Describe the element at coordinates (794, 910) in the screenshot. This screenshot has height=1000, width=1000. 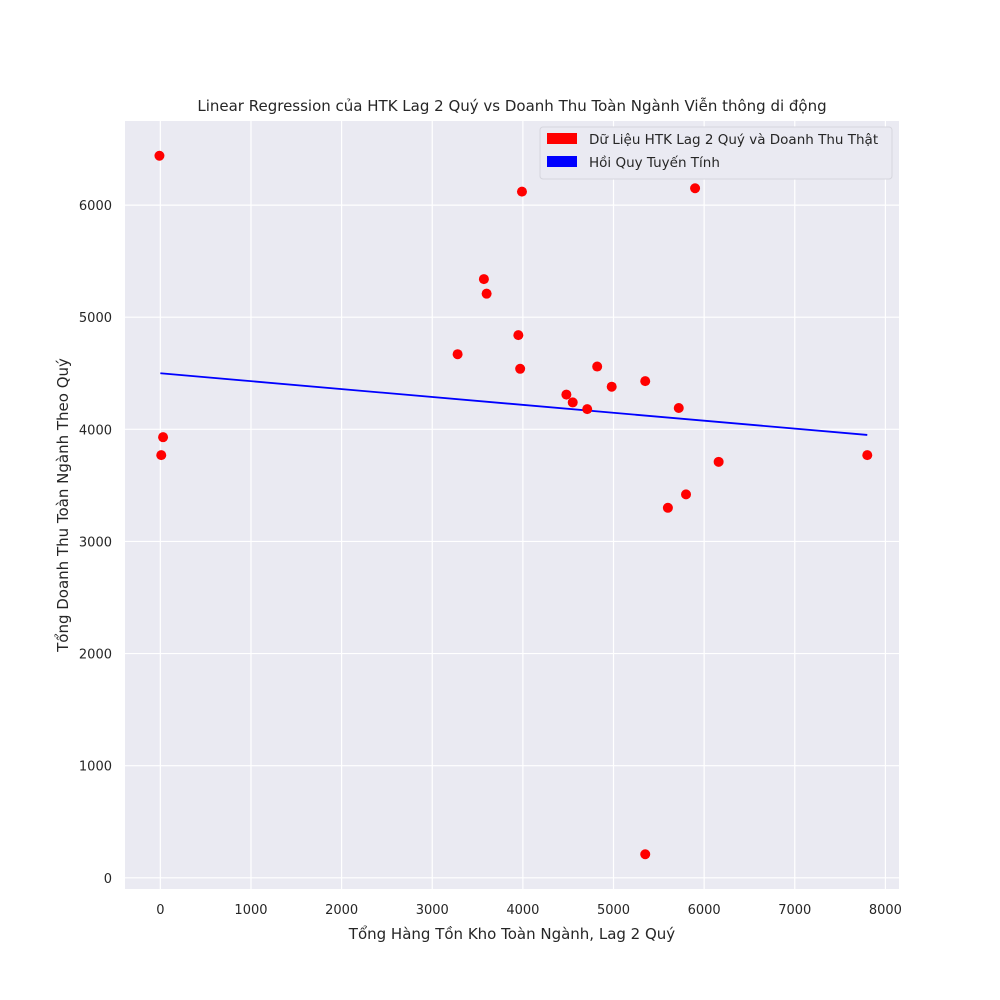
I see `x-tick-label: 7000` at that location.